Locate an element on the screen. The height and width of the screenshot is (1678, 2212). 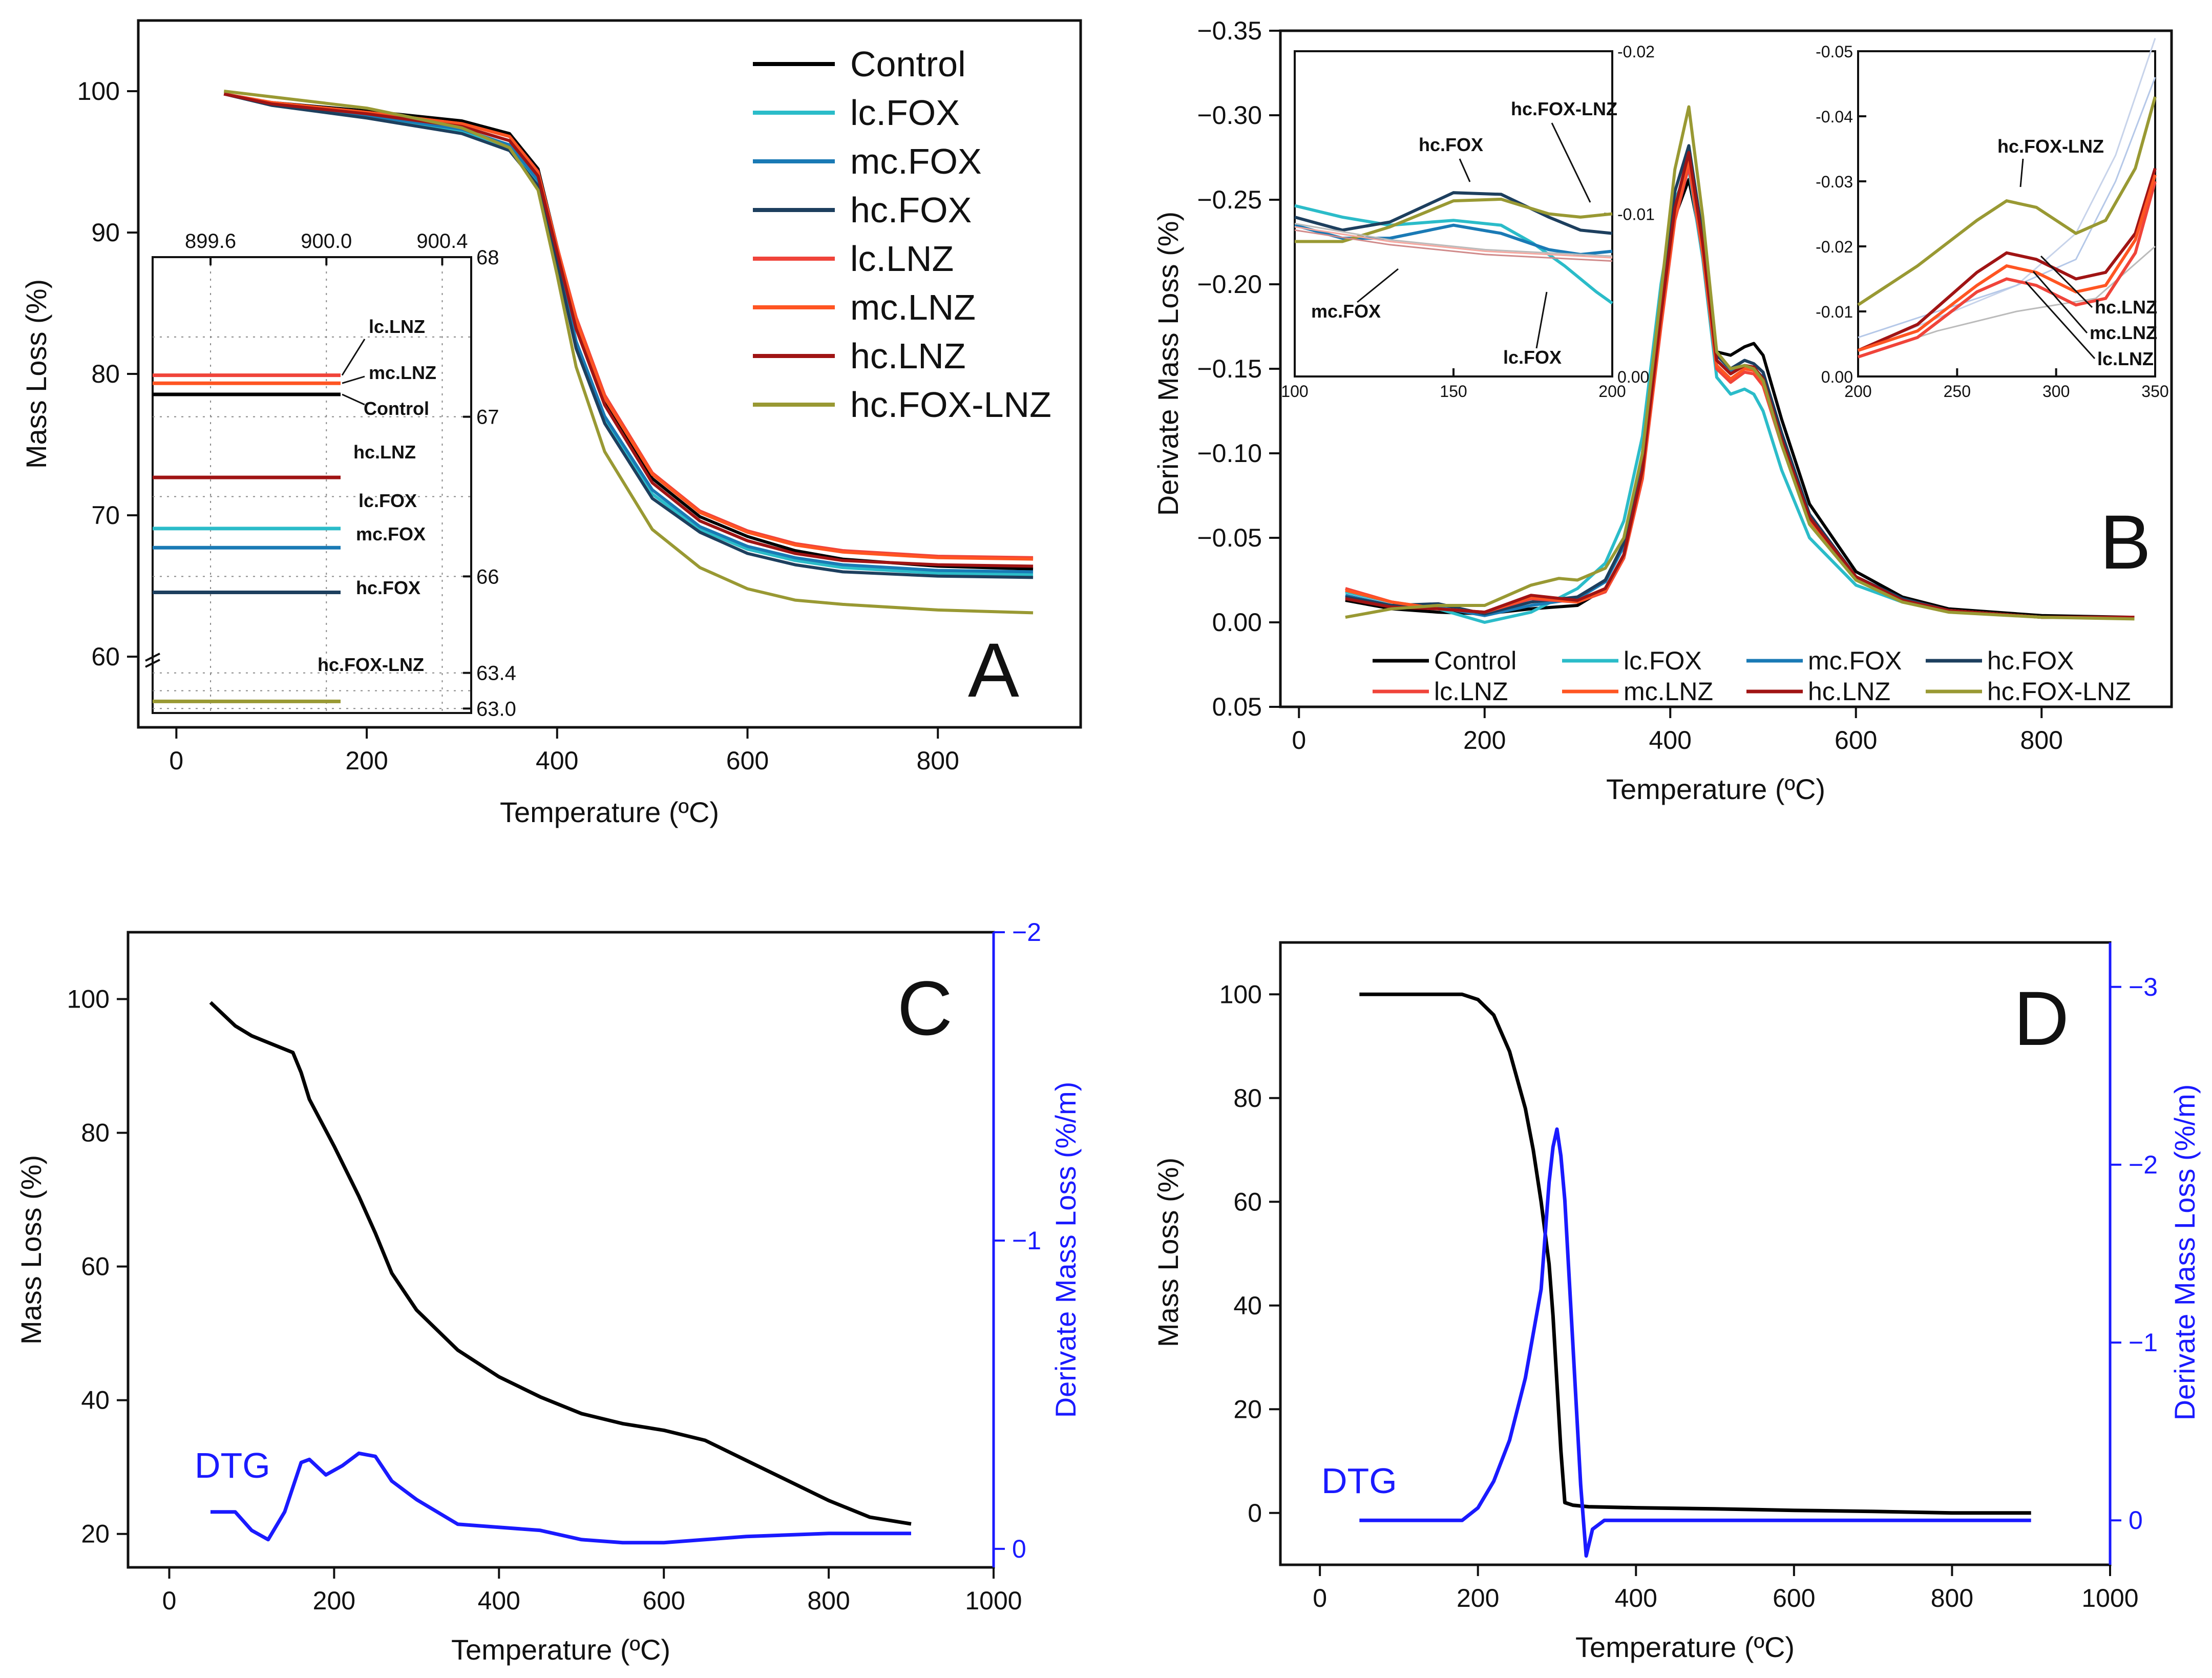
panel-a-x-axis-label: Temperature (ºC) is located at coordinates (609, 812).